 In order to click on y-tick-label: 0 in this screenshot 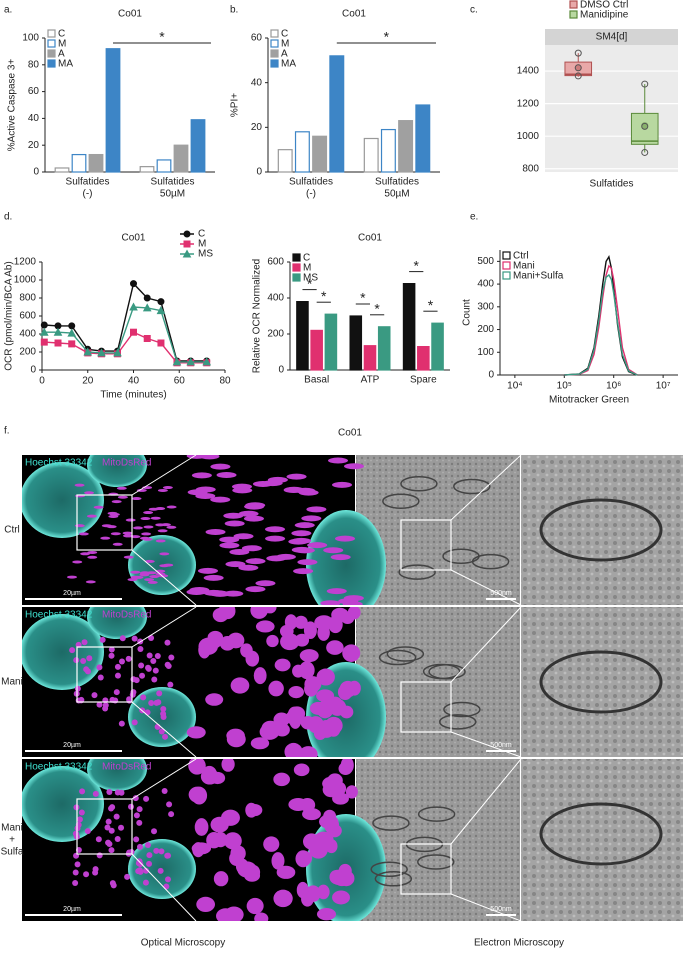, I will do `click(491, 375)`.